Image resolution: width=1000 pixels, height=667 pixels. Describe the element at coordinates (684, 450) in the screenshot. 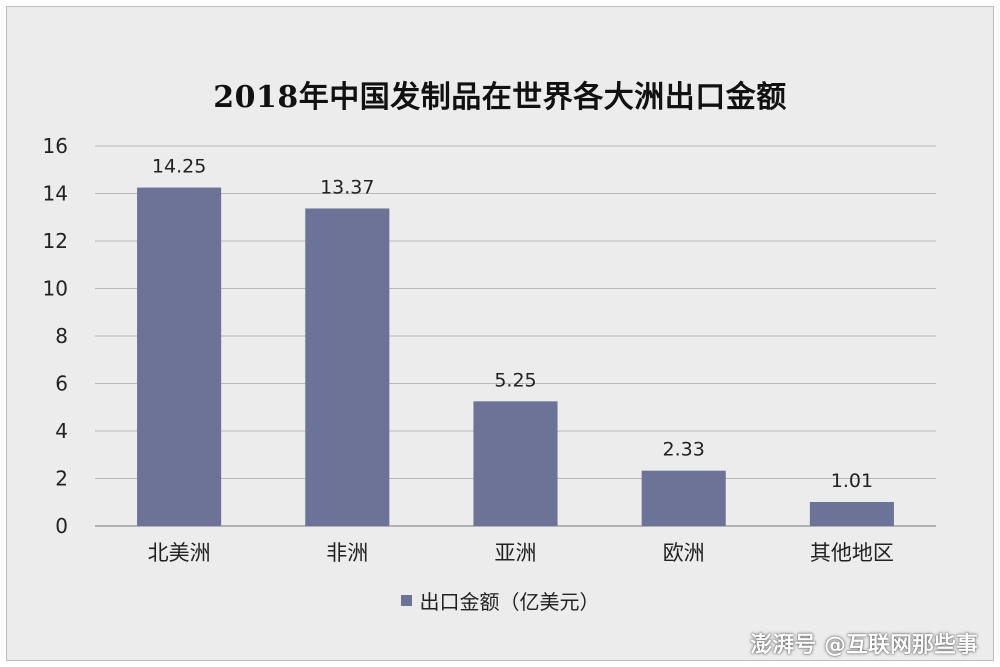

I see `data-label: 2.33` at that location.